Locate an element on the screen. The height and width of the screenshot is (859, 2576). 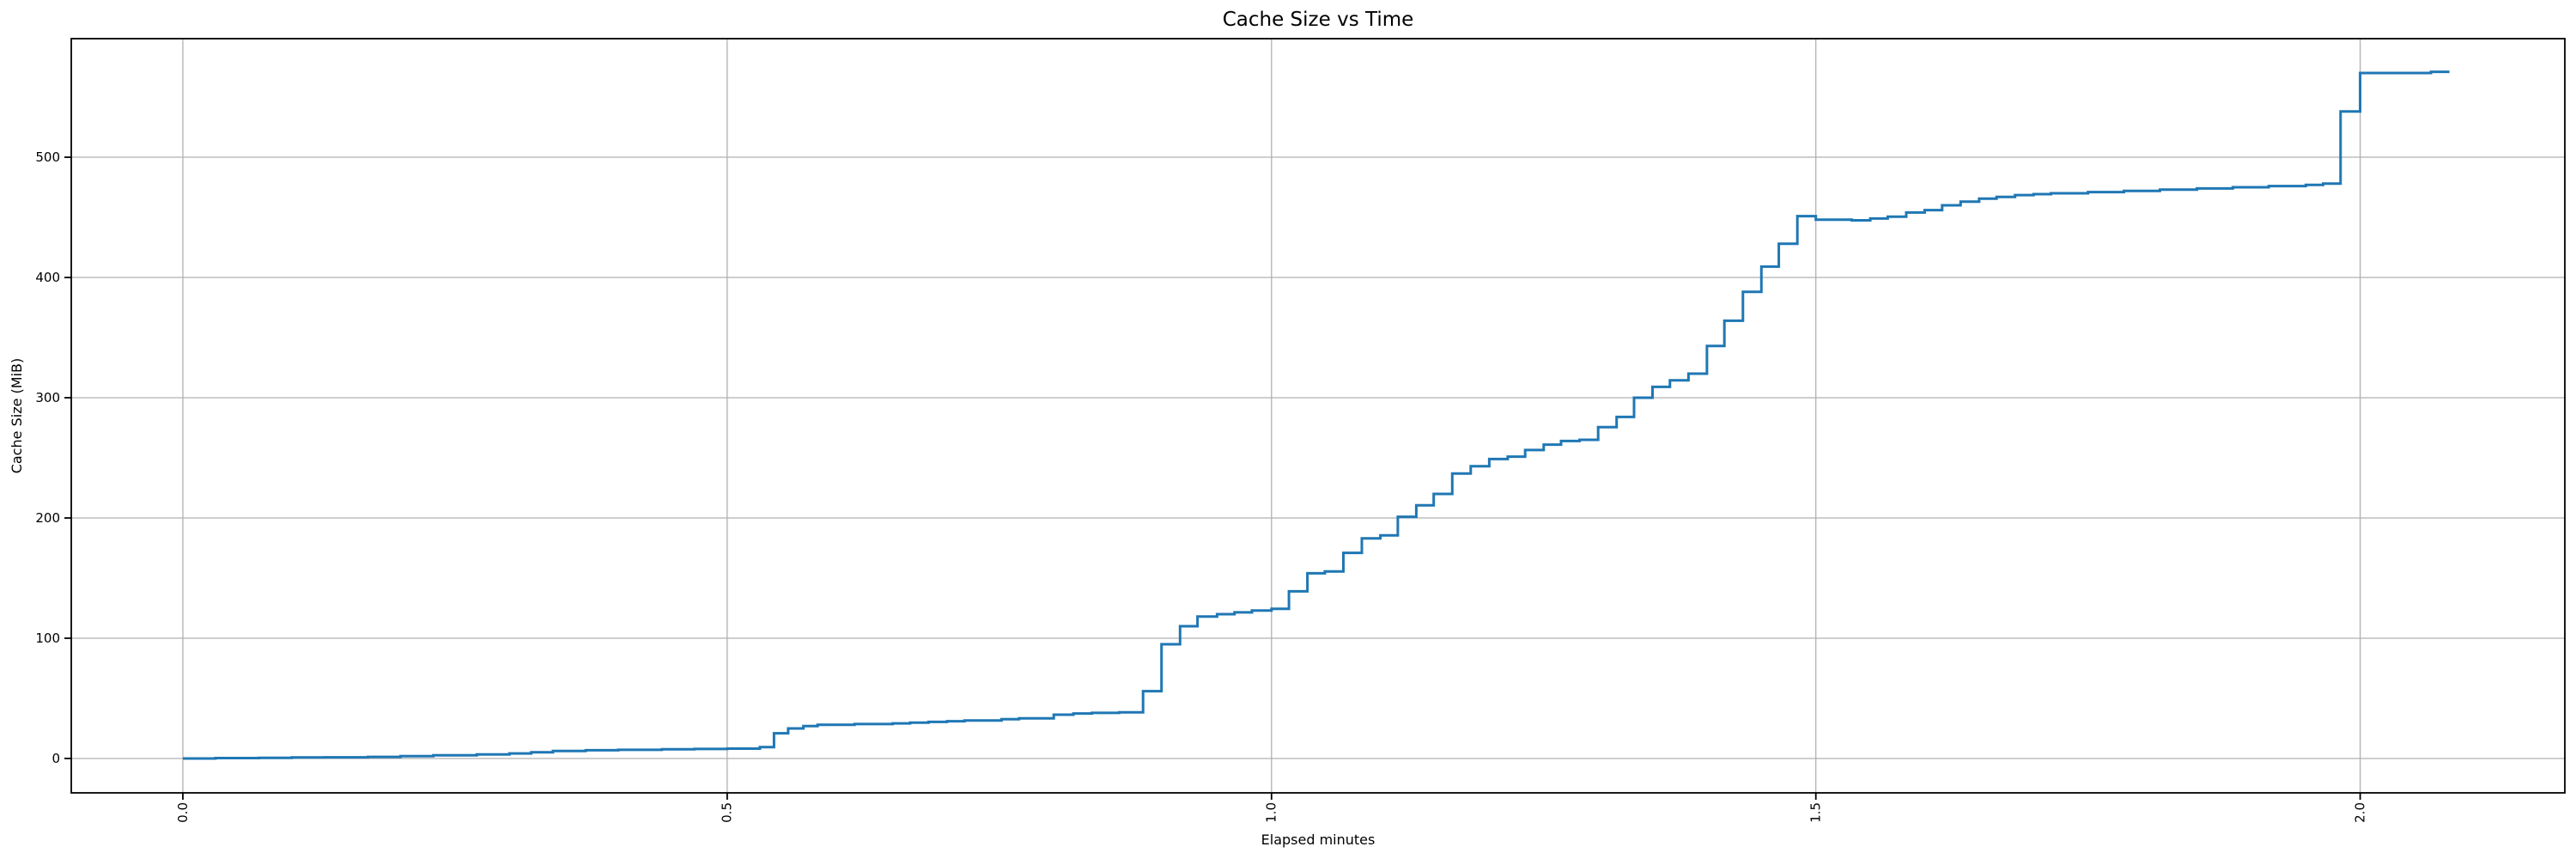
x-tick-label: 0.0 is located at coordinates (183, 812).